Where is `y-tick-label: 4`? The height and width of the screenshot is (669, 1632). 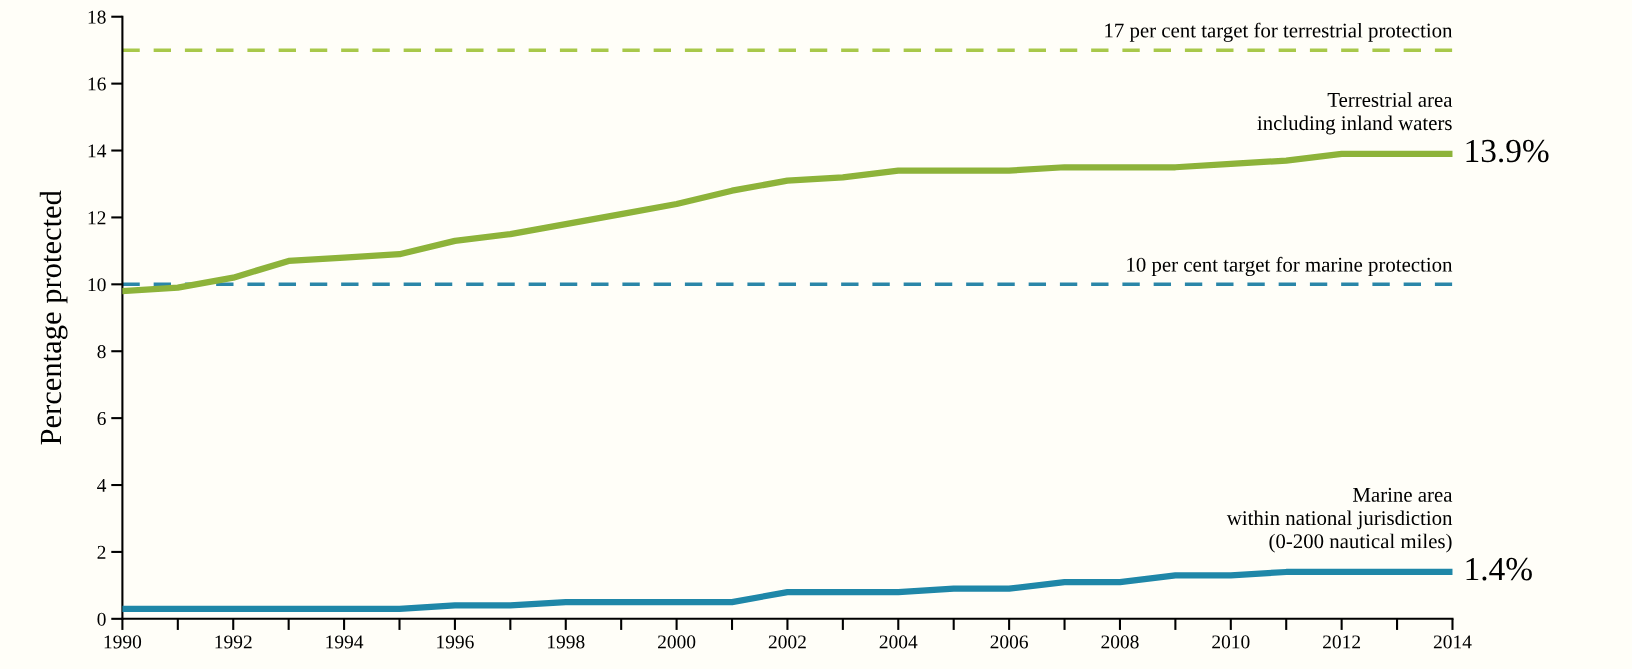
y-tick-label: 4 is located at coordinates (102, 485).